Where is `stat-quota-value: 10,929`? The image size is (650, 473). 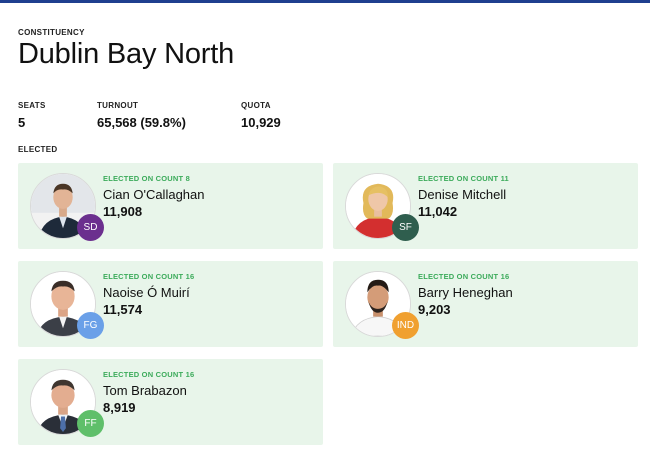
stat-quota-value: 10,929 is located at coordinates (261, 122).